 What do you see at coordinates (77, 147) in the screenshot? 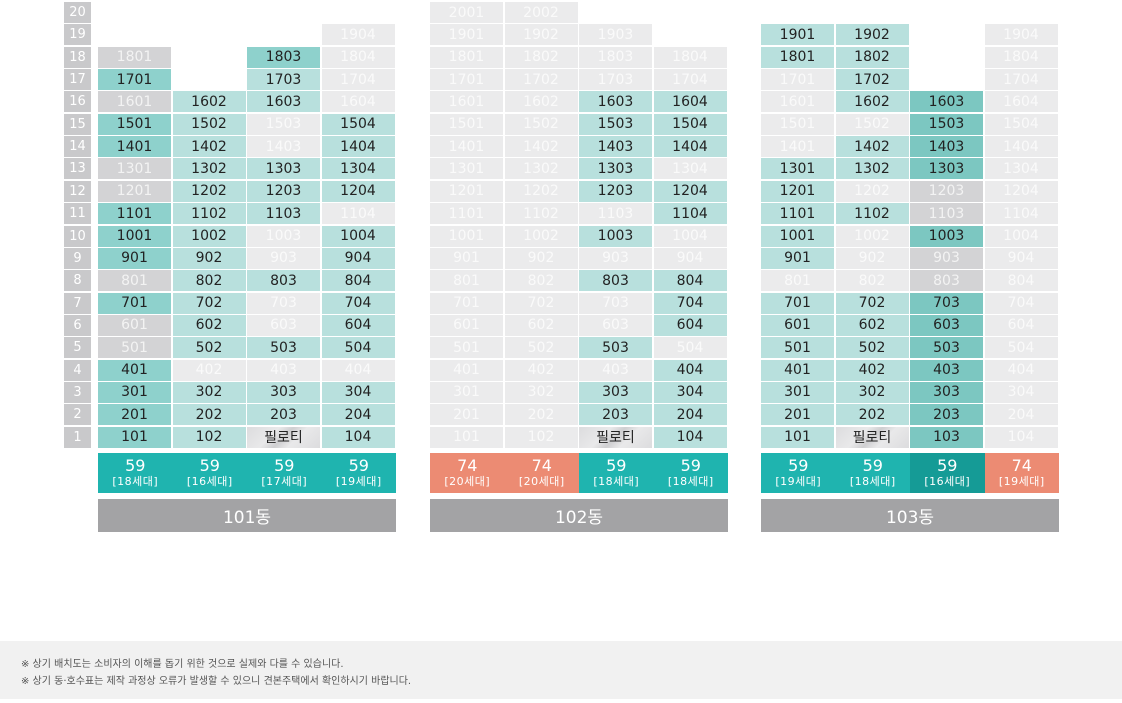
I see `floor-label: 14` at bounding box center [77, 147].